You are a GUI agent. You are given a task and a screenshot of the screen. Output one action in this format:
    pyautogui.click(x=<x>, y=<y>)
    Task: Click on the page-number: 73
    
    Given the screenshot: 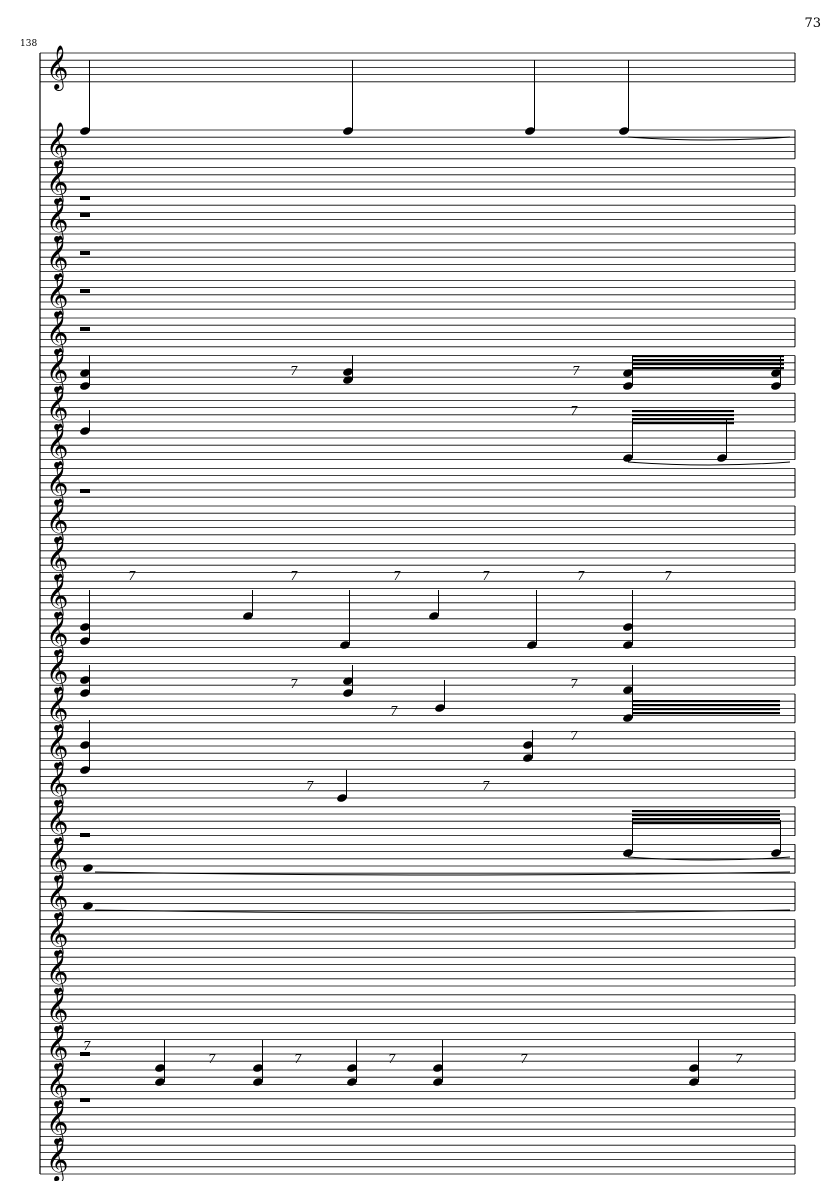 What is the action you would take?
    pyautogui.click(x=812, y=23)
    